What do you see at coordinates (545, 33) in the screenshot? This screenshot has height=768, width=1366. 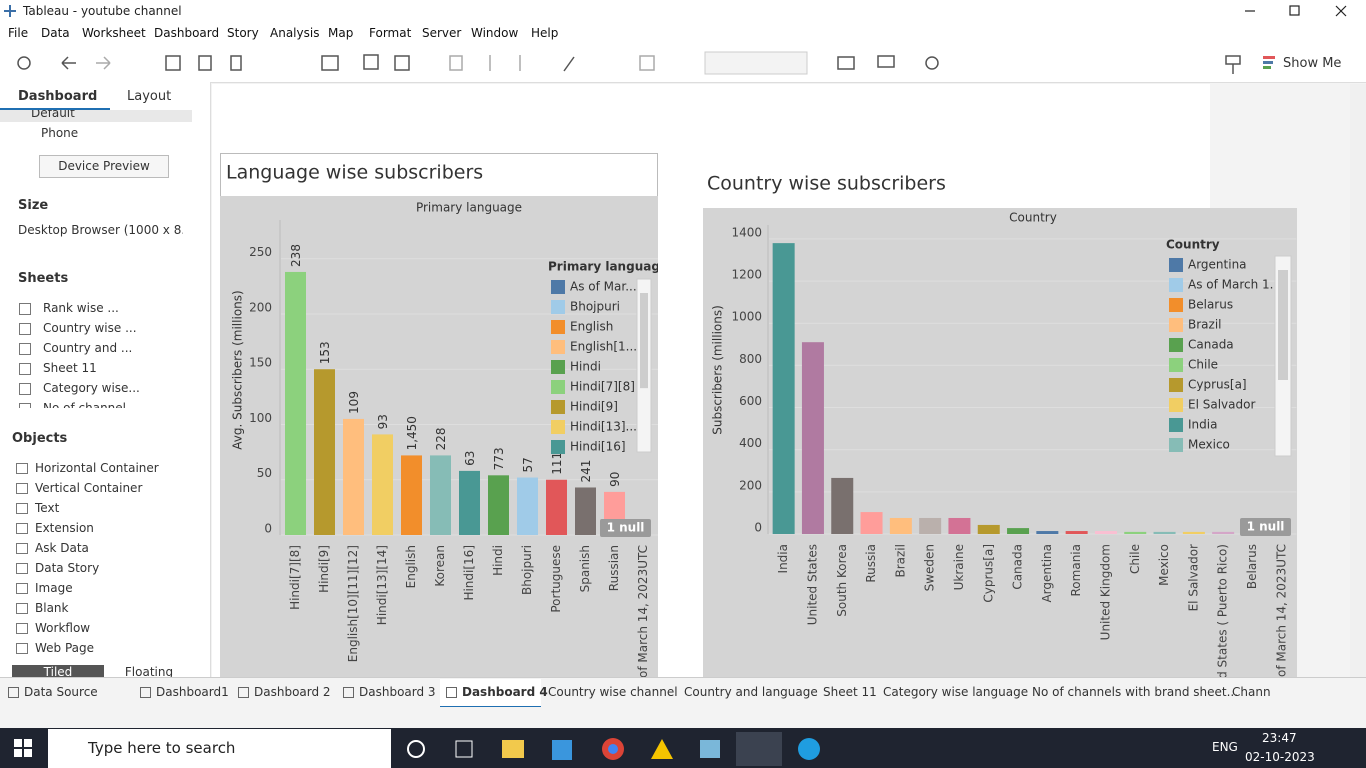 I see `menu-item: Help` at bounding box center [545, 33].